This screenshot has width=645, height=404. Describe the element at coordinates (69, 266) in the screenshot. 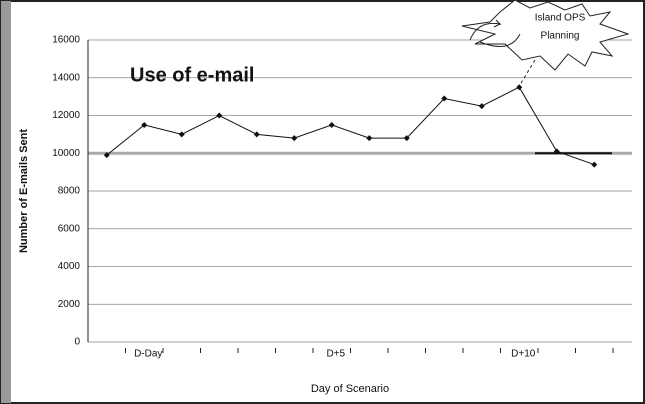

I see `y-tick-label: 4000` at that location.